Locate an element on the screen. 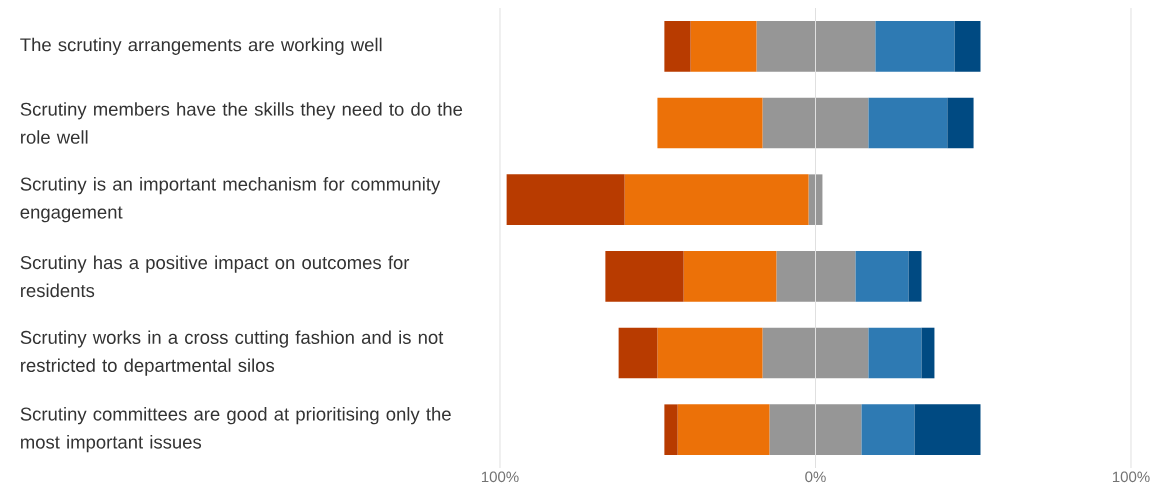 This screenshot has width=1163, height=491. y-tick-label: Scrutiny committees are good at prioritising only the most important issues is located at coordinates (235, 430).